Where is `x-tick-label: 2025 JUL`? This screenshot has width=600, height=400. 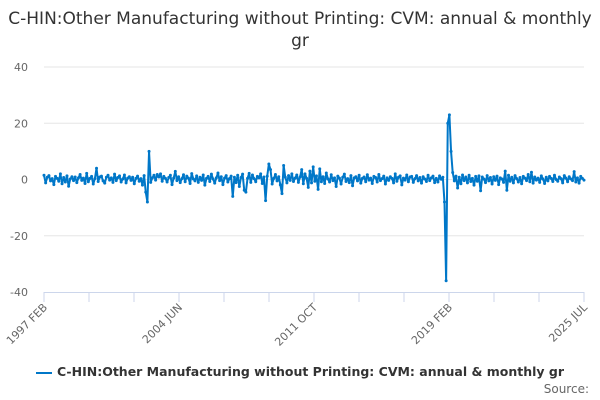 x-tick-label: 2025 JUL is located at coordinates (568, 322).